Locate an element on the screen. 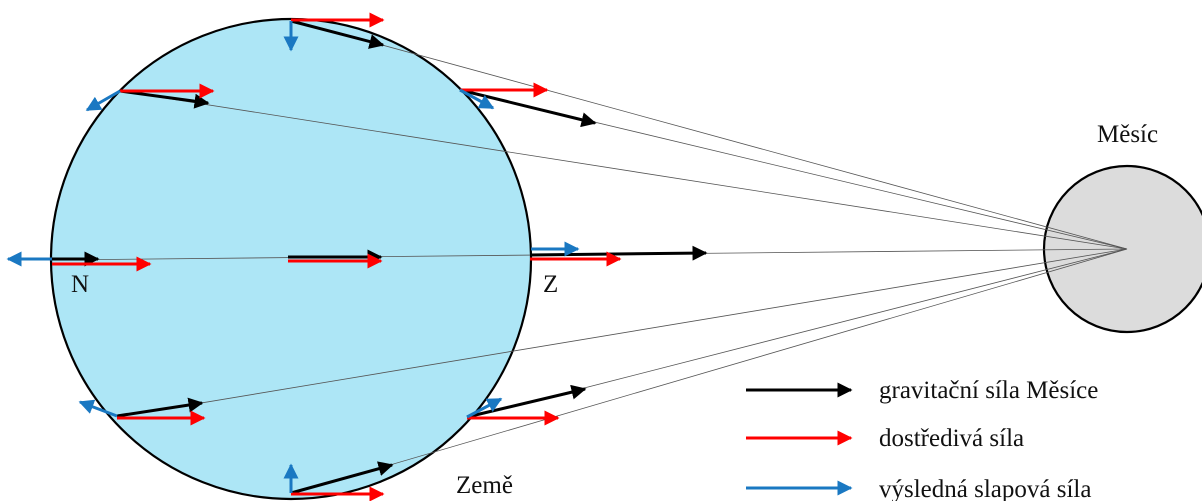 The image size is (1202, 501). legend-tidal-label: výsledná slapová síla is located at coordinates (985, 488).